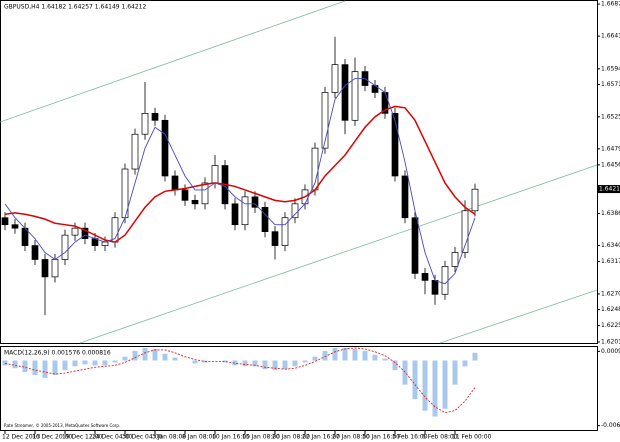 The width and height of the screenshot is (620, 442). I want to click on y-tick-label: 1.65250, so click(610, 116).